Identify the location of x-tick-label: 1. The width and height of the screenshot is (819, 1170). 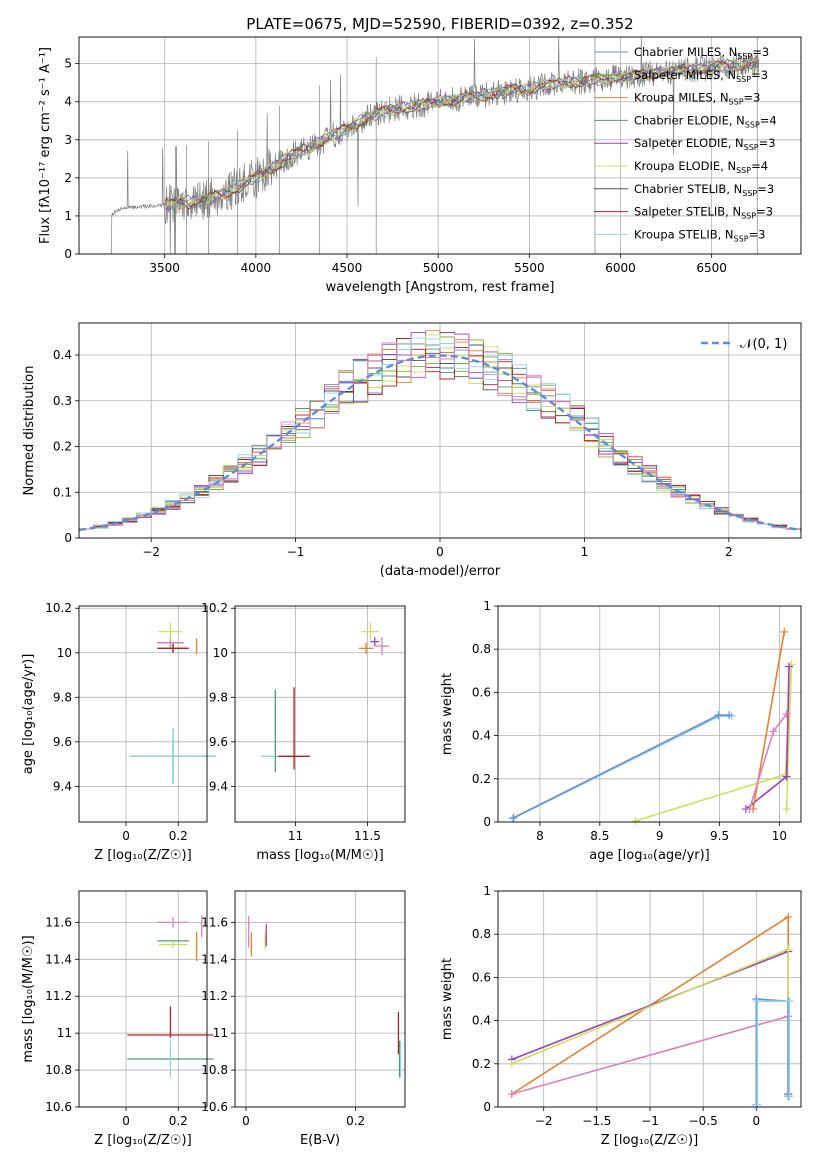
(585, 552).